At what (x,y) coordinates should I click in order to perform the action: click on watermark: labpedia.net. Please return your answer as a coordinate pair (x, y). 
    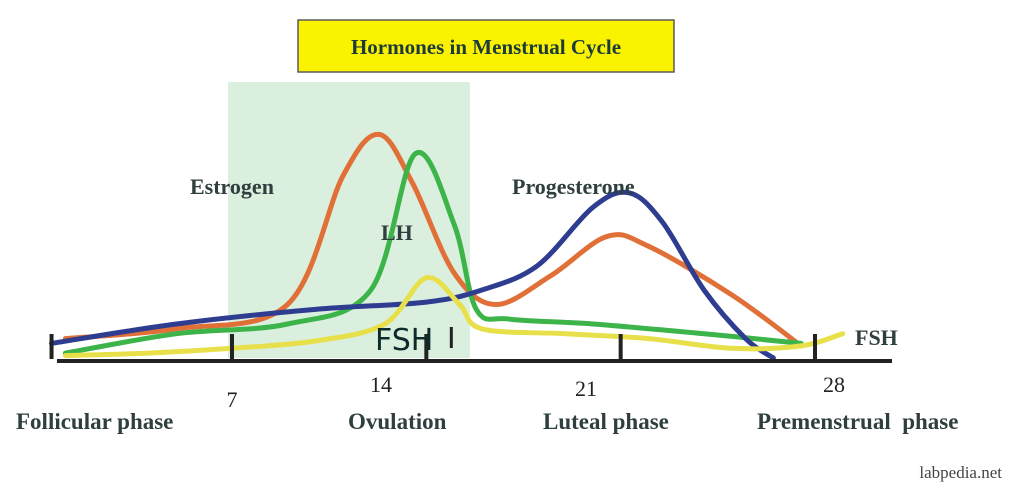
    Looking at the image, I should click on (960, 472).